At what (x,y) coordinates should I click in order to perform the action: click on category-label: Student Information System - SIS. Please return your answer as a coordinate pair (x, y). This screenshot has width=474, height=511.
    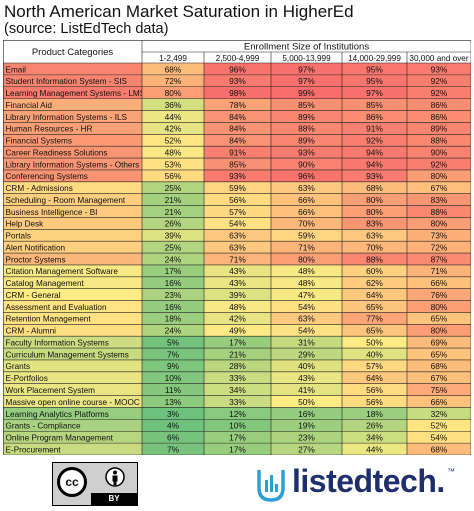
    Looking at the image, I should click on (67, 81).